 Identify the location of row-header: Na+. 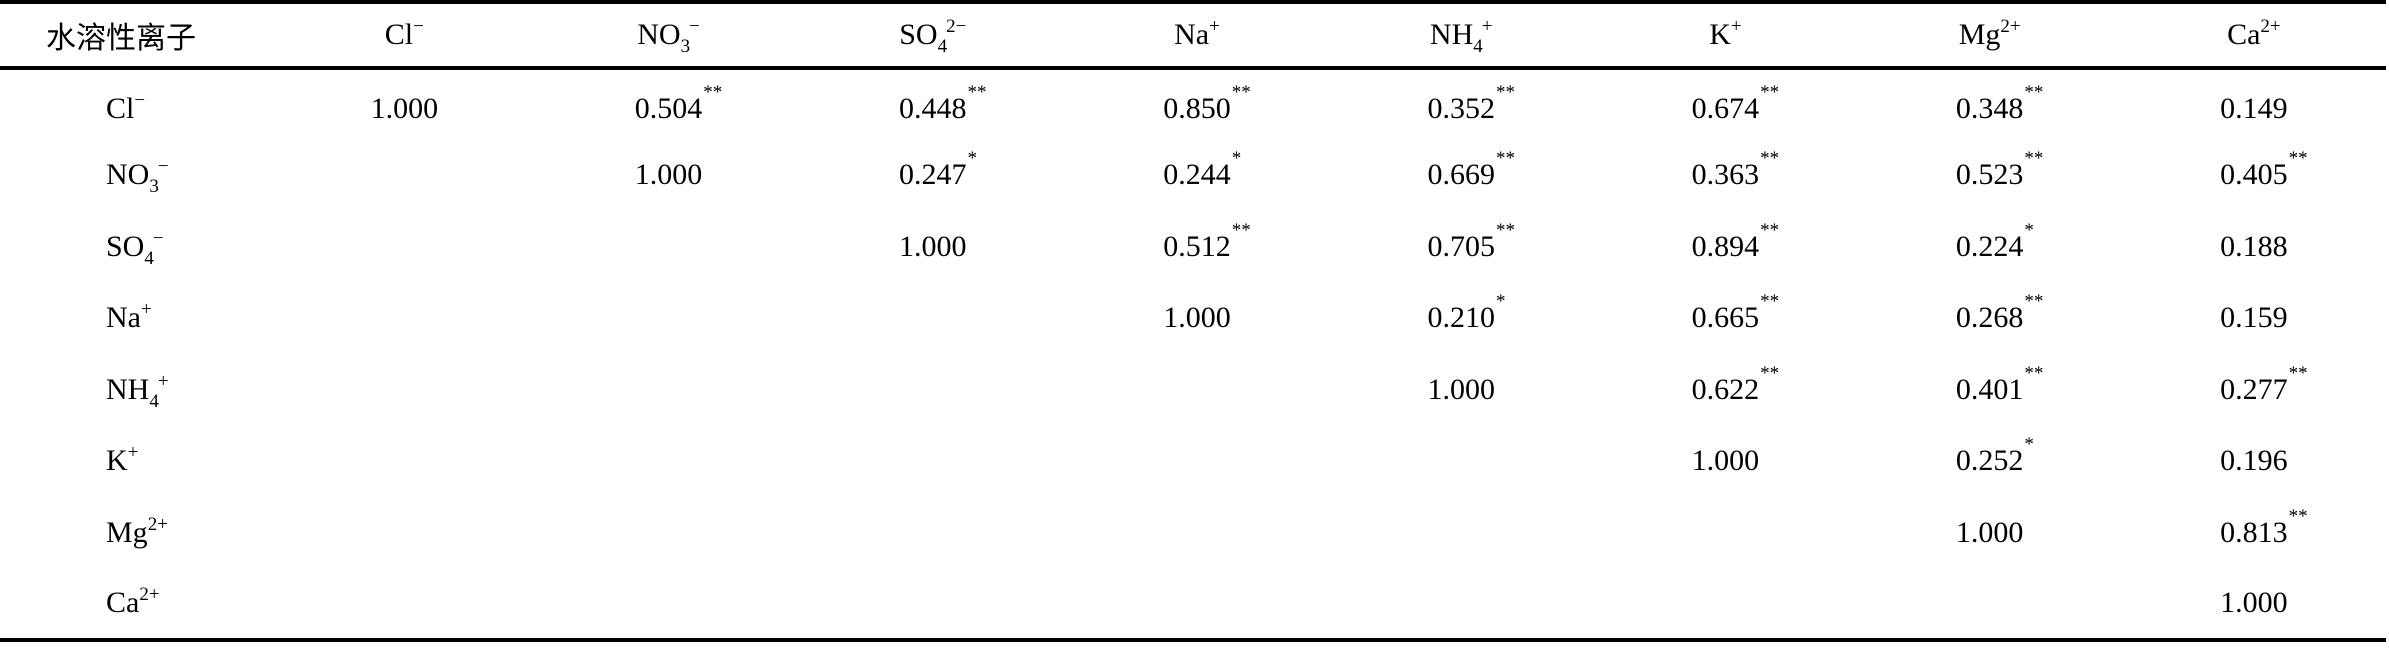
(136, 319).